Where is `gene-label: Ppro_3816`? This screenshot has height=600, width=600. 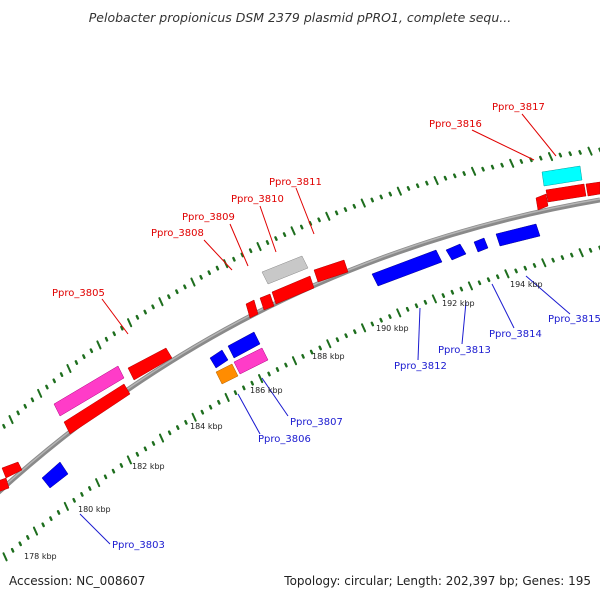
gene-label: Ppro_3816 is located at coordinates (455, 124).